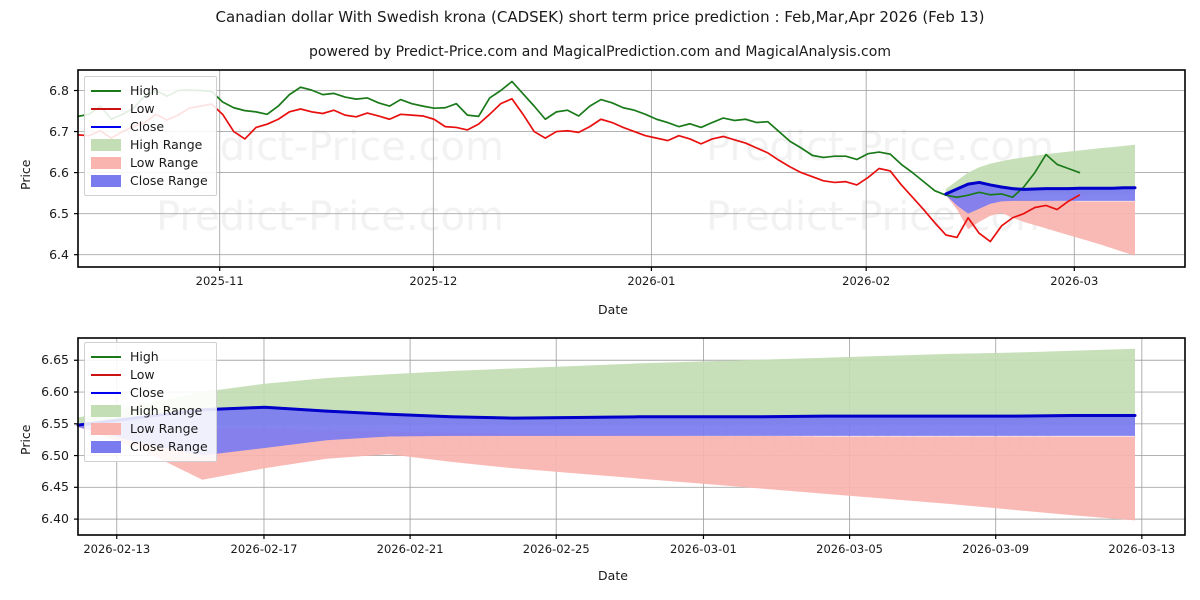 The image size is (1200, 600). What do you see at coordinates (613, 309) in the screenshot?
I see `overview-x-axis-label: Date` at bounding box center [613, 309].